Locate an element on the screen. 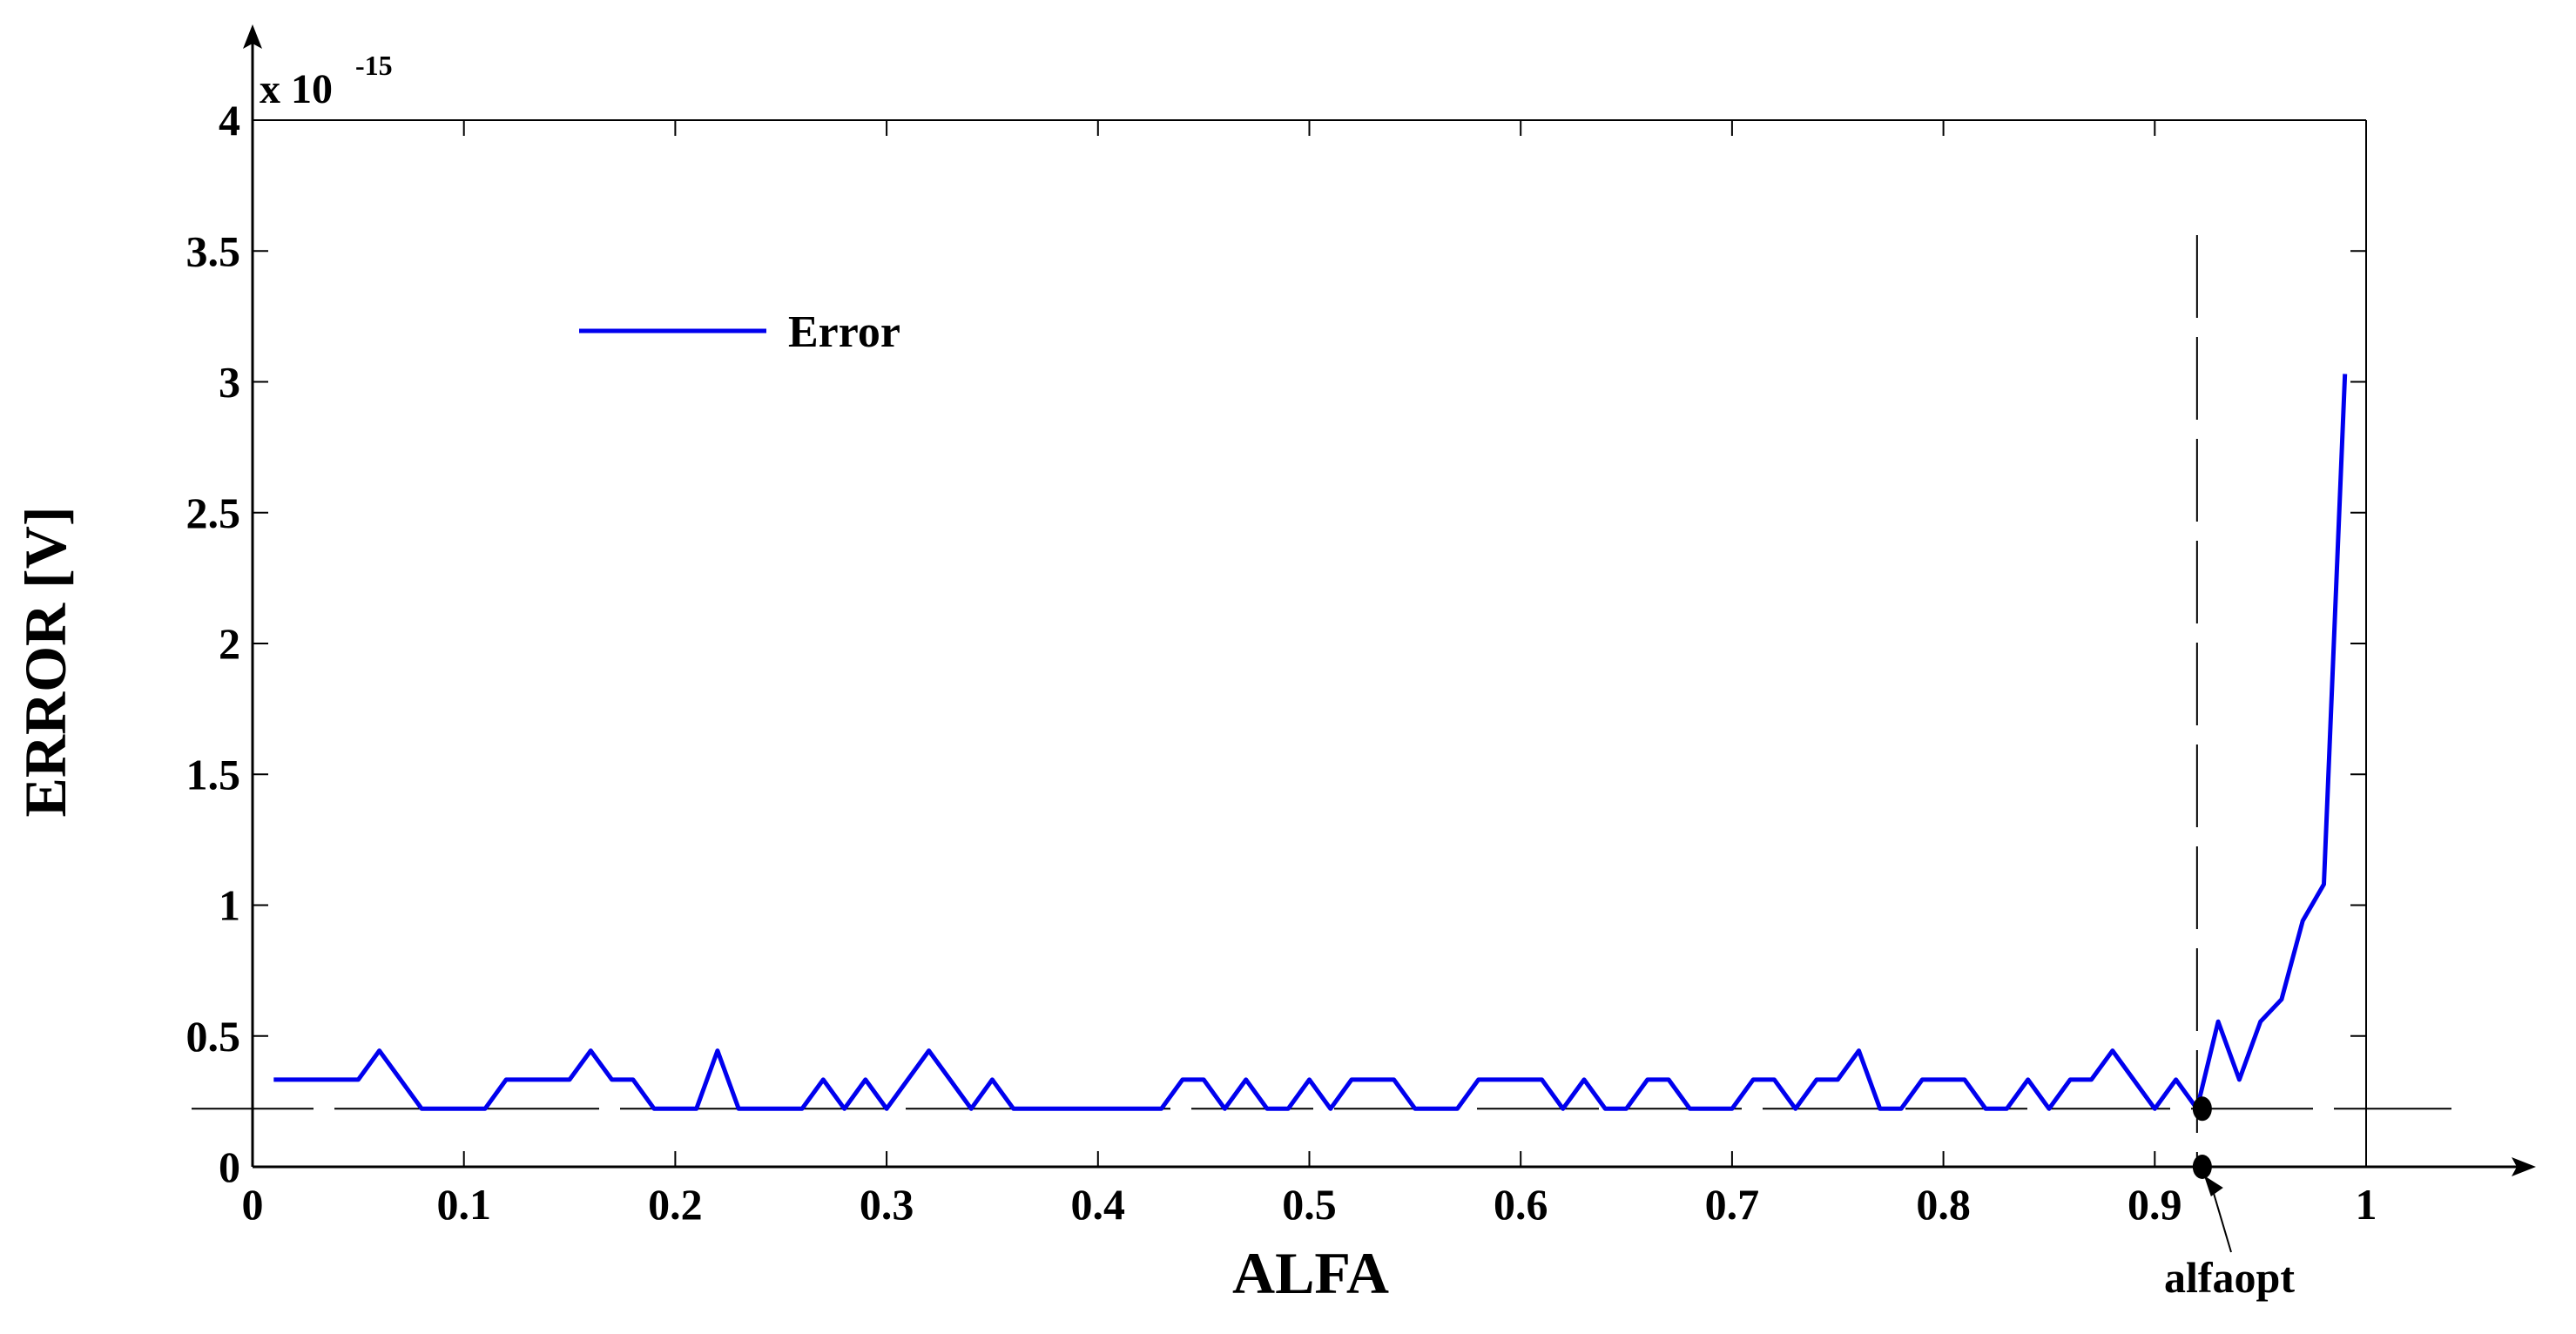 This screenshot has width=2576, height=1334. y-tick-label: 3.5 is located at coordinates (213, 250).